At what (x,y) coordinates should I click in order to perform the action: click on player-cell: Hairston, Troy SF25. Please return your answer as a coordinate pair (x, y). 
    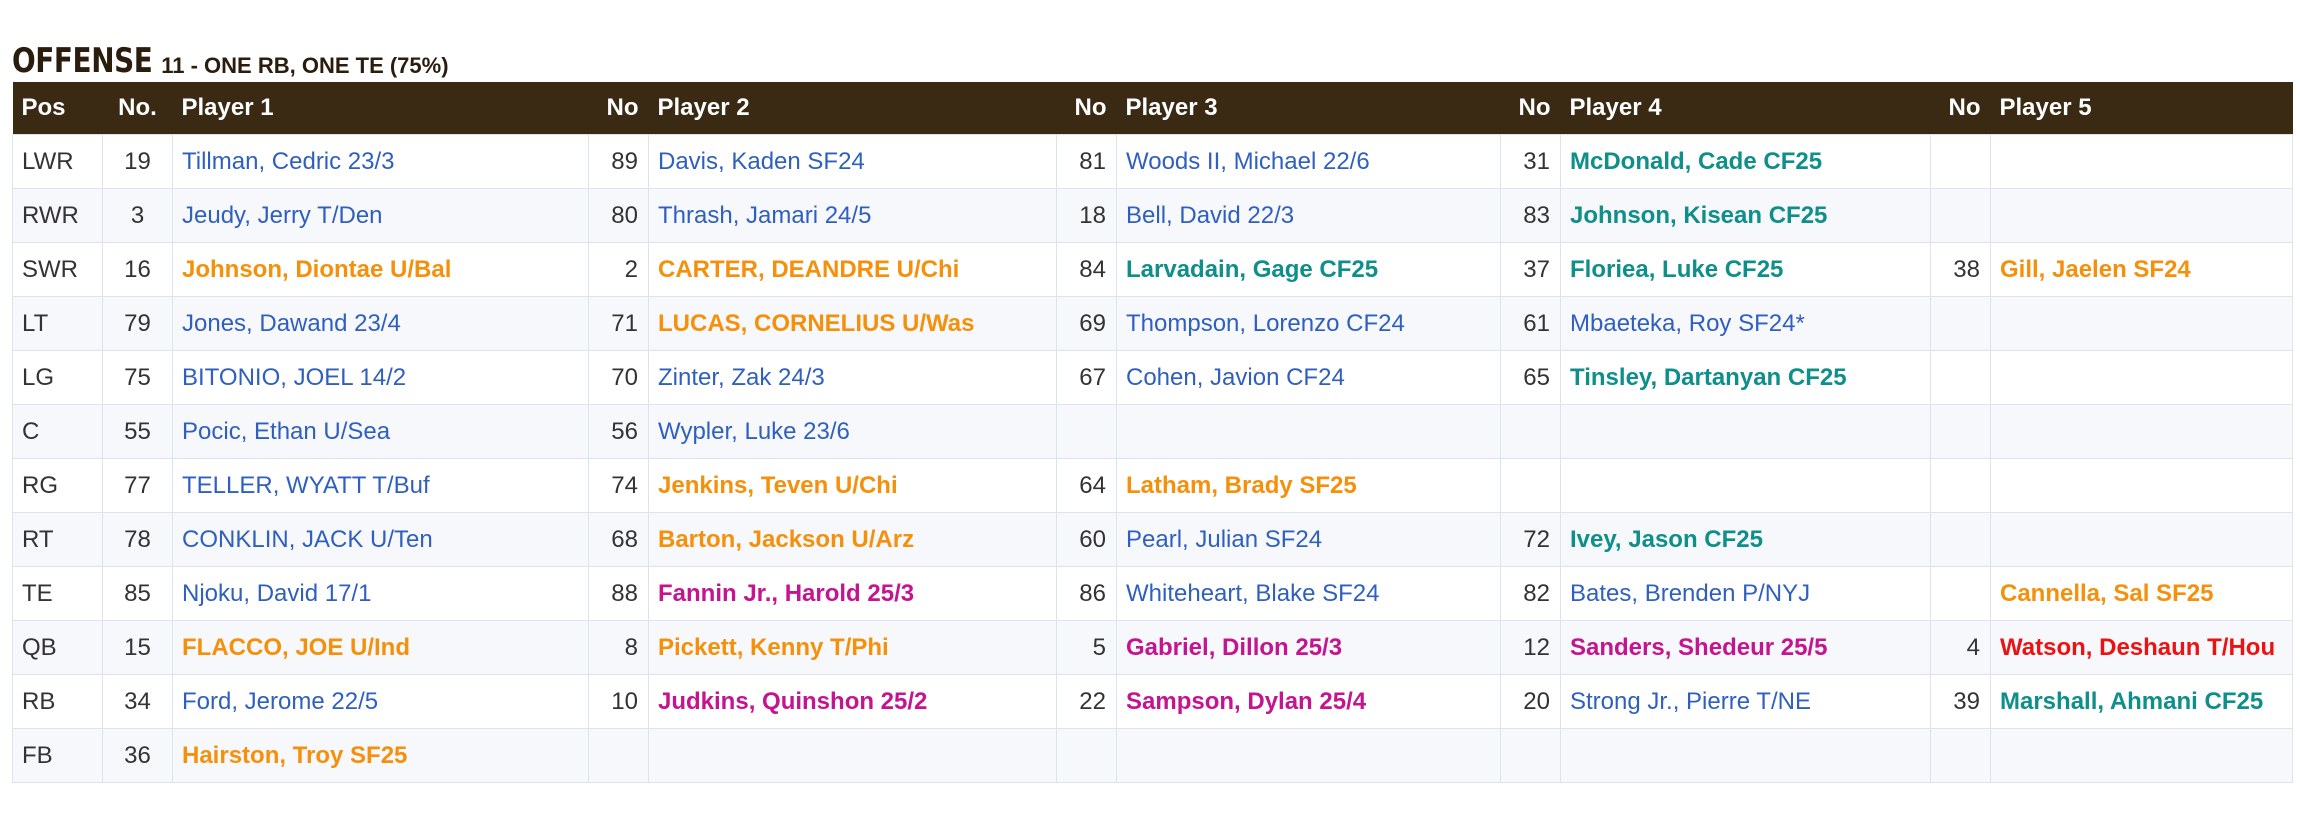
    Looking at the image, I should click on (380, 755).